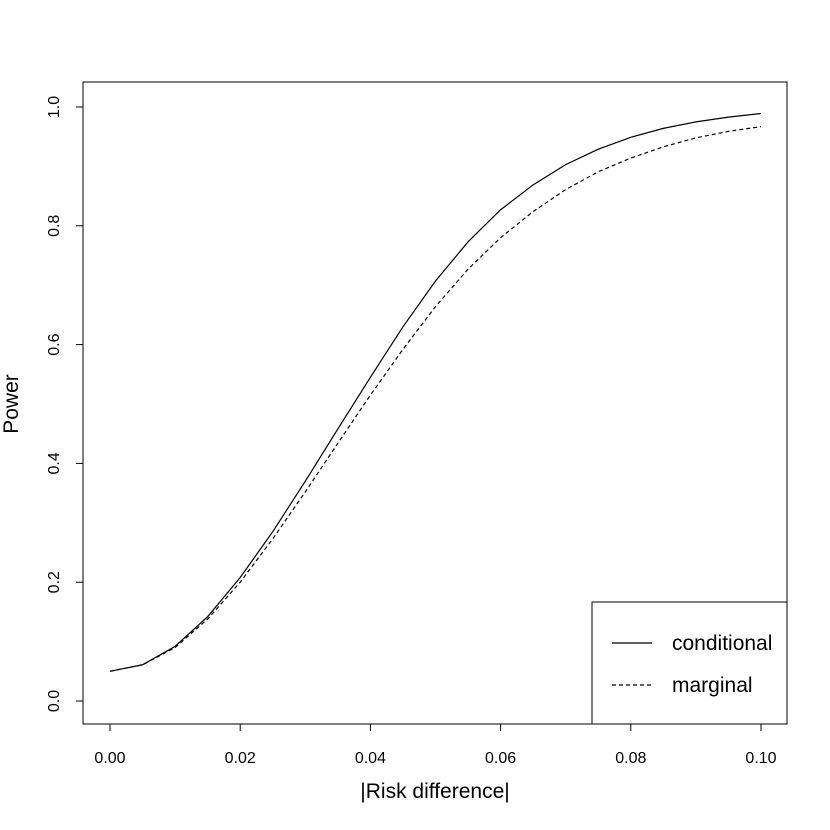 The height and width of the screenshot is (830, 830). I want to click on x-tick-label: 0.08, so click(630, 758).